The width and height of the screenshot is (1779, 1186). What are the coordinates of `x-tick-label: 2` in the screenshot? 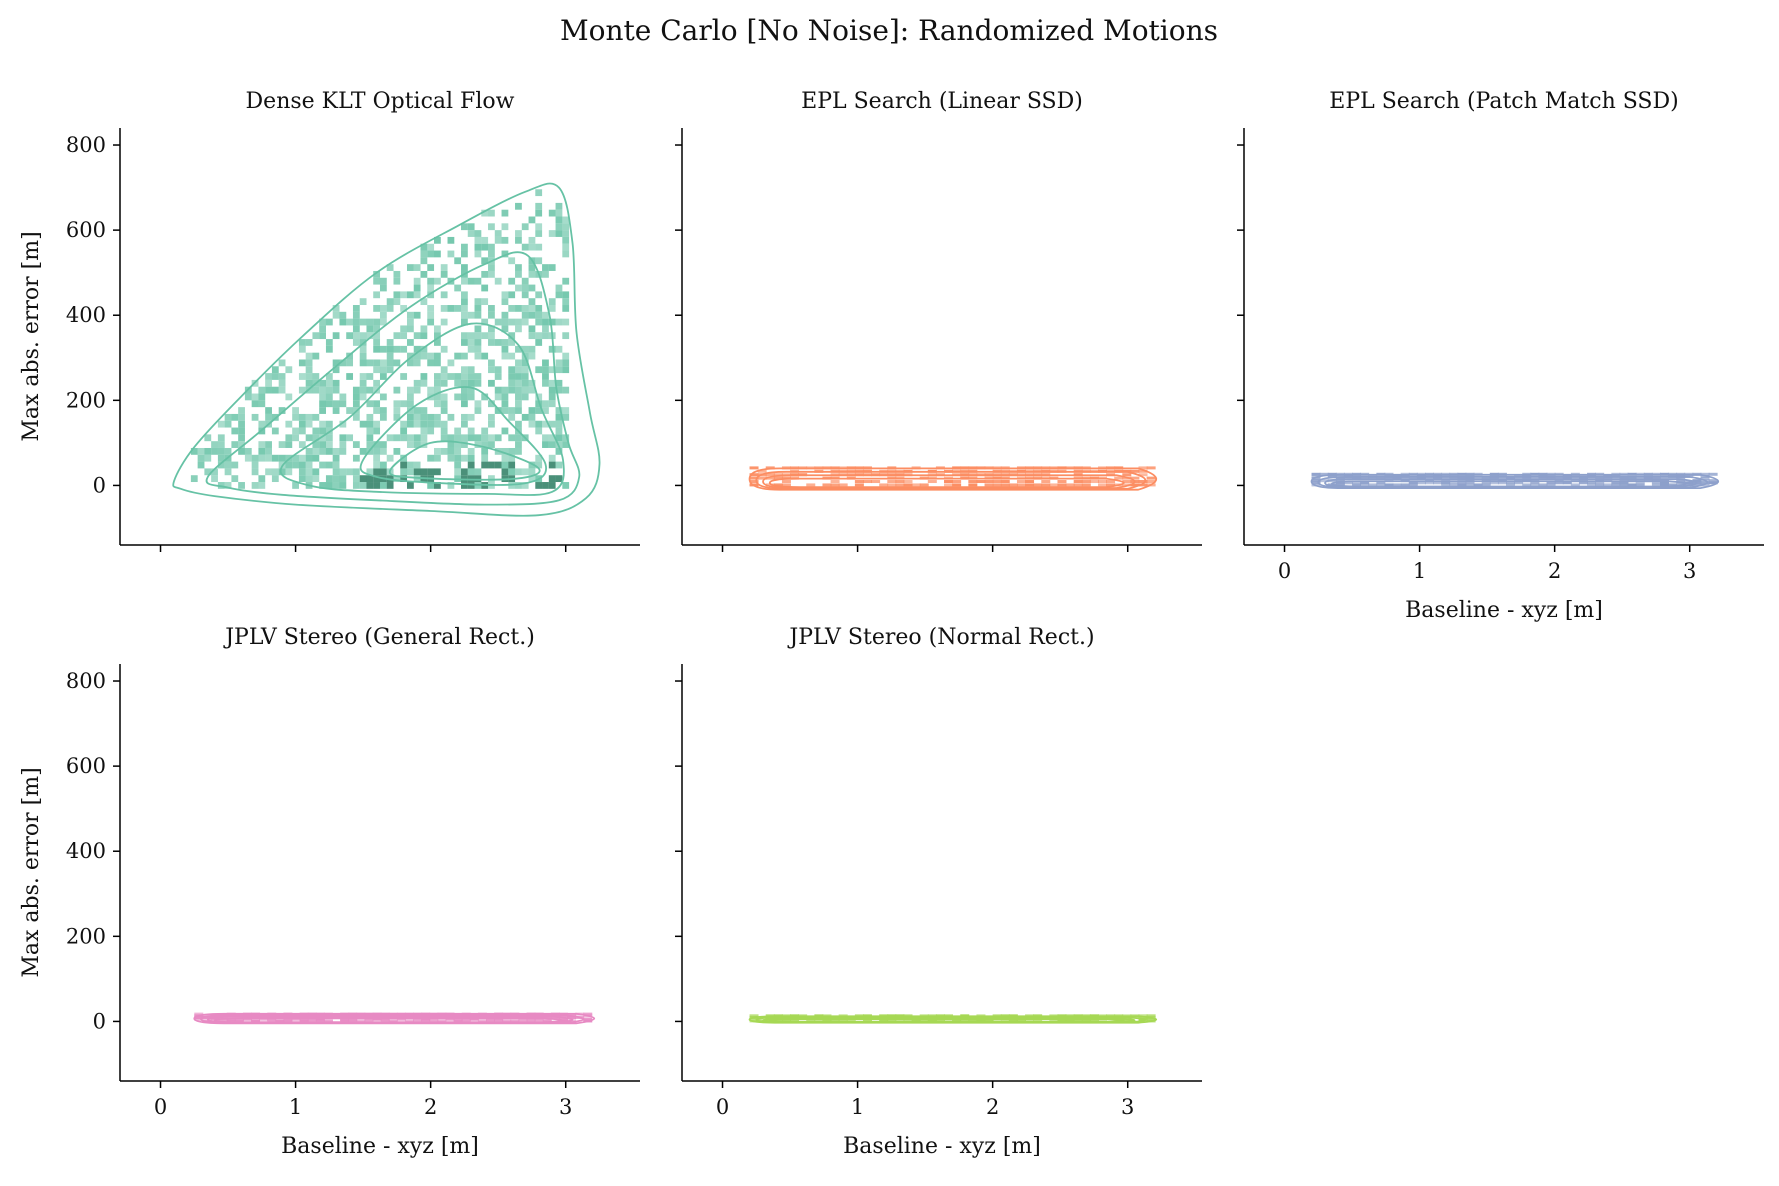 It's located at (992, 1107).